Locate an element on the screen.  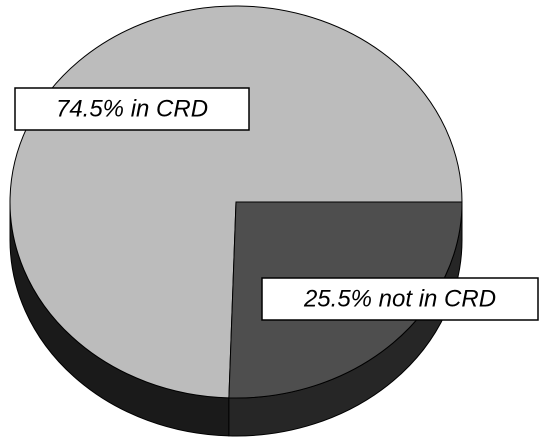
slice-label: 25.5% not in CRD is located at coordinates (399, 298).